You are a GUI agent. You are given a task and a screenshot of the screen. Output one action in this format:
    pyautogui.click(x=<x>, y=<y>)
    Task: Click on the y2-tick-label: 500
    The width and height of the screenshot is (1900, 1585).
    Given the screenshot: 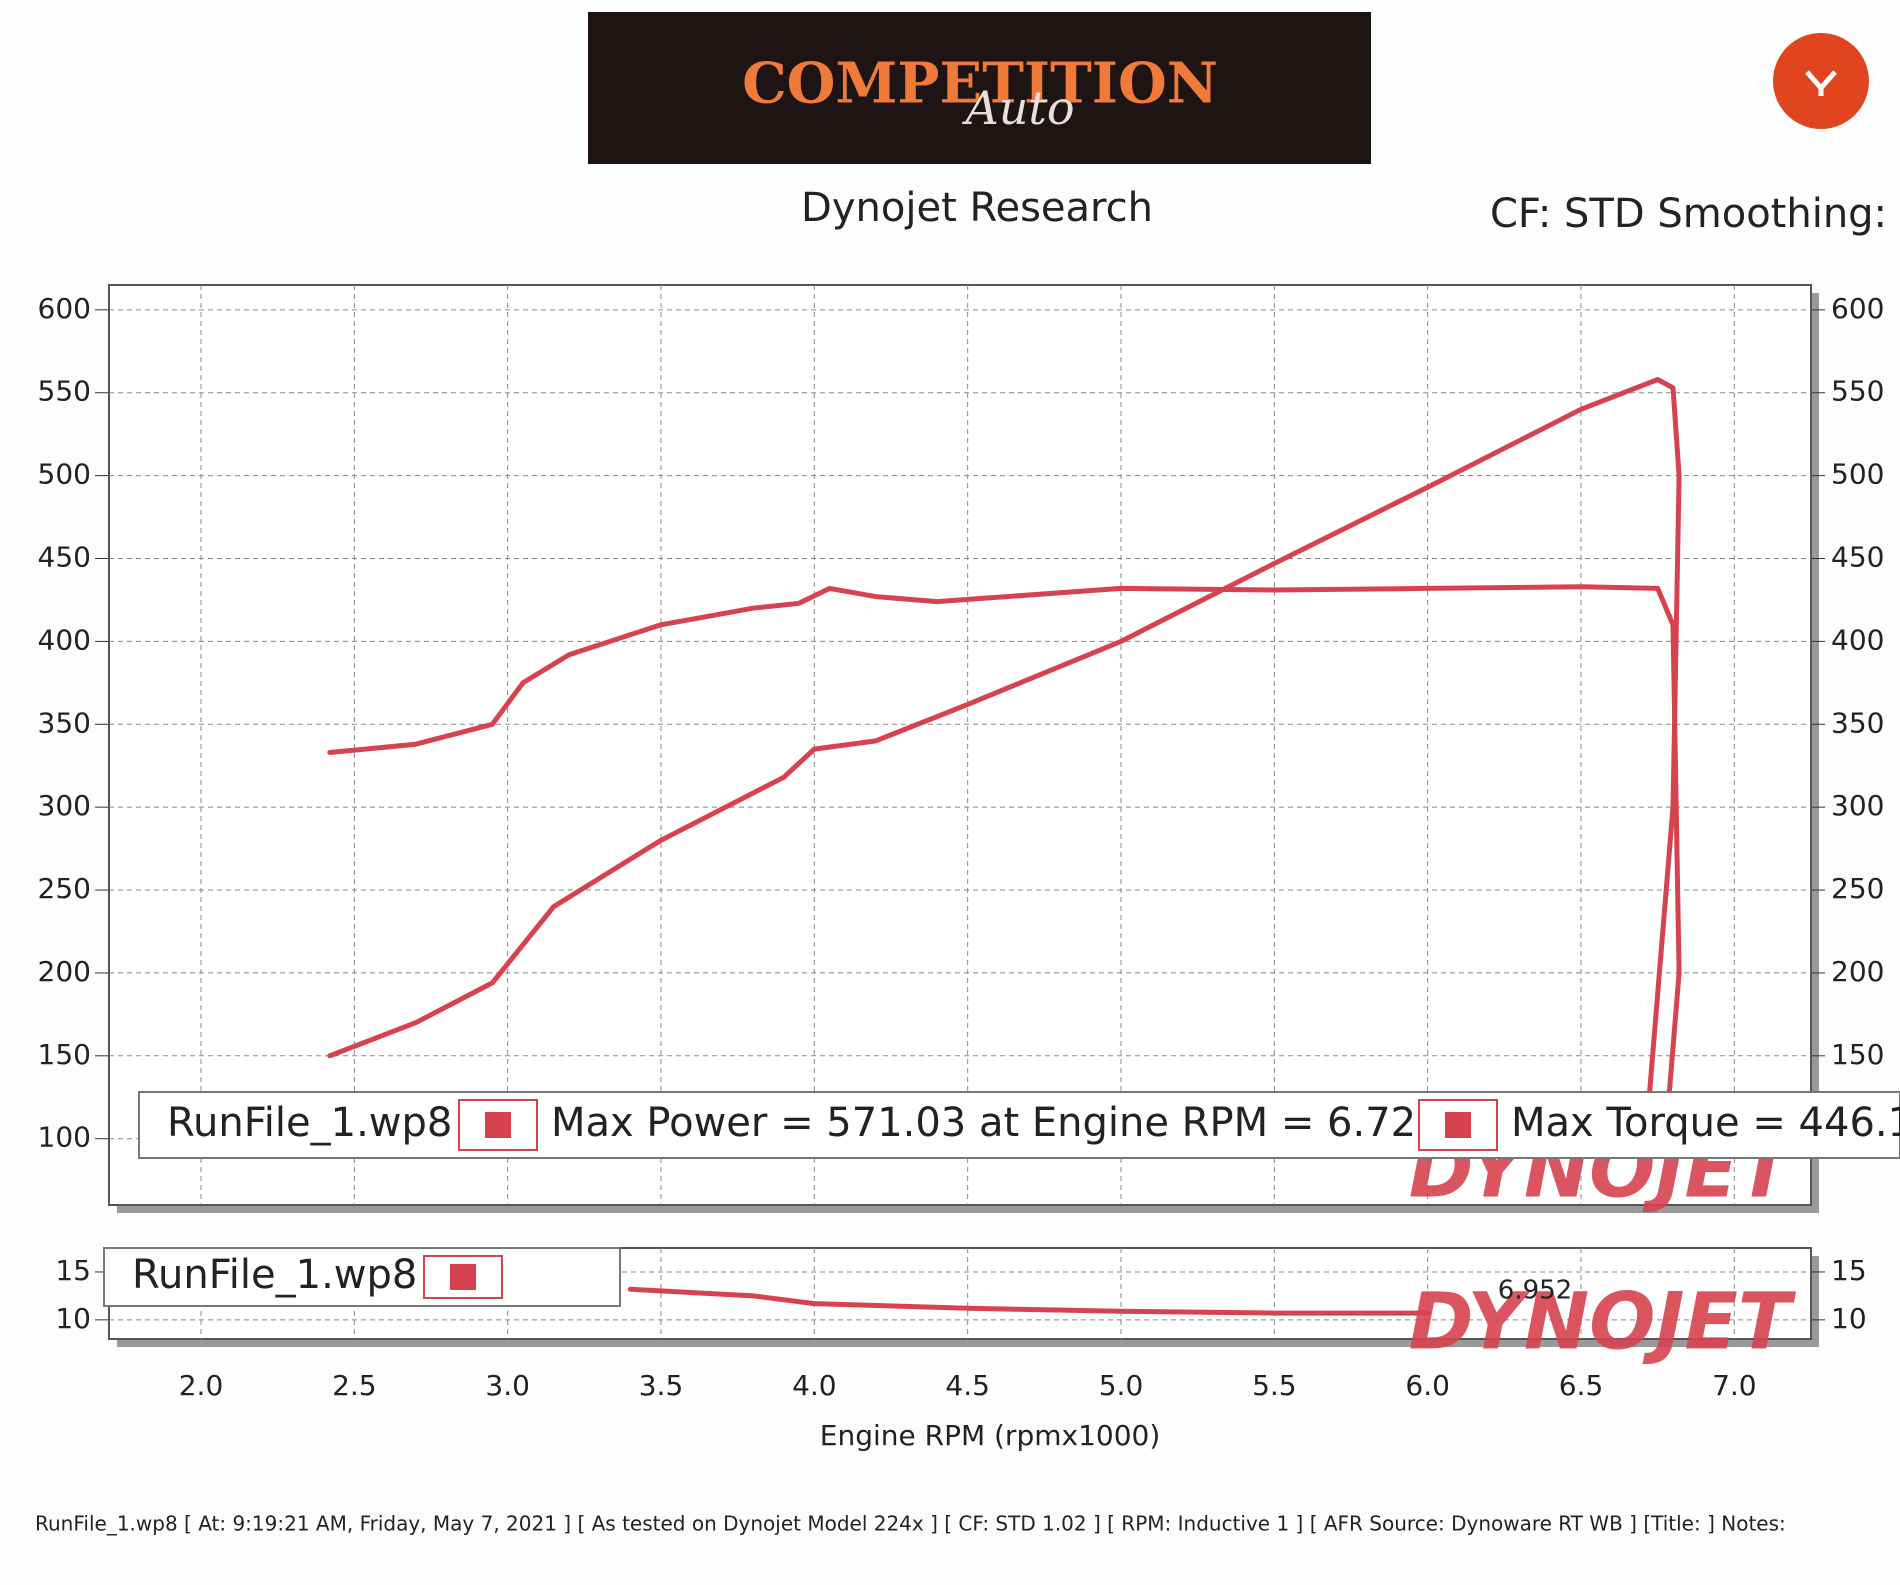 What is the action you would take?
    pyautogui.click(x=1857, y=474)
    